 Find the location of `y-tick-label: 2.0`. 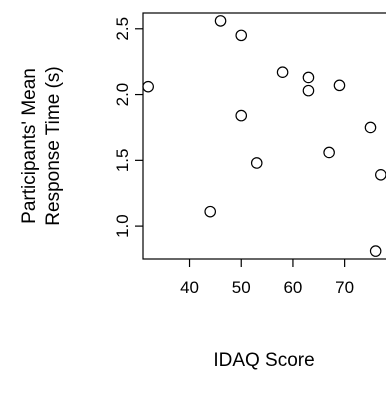

y-tick-label: 2.0 is located at coordinates (122, 95).